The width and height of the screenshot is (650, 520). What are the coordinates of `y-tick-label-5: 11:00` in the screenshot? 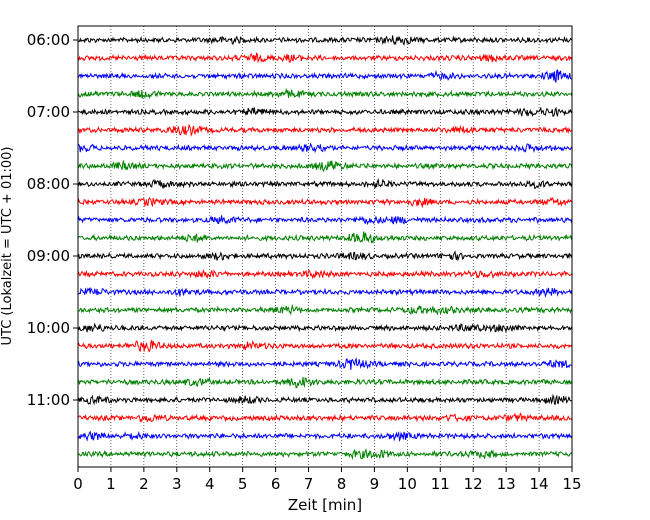 It's located at (48, 400).